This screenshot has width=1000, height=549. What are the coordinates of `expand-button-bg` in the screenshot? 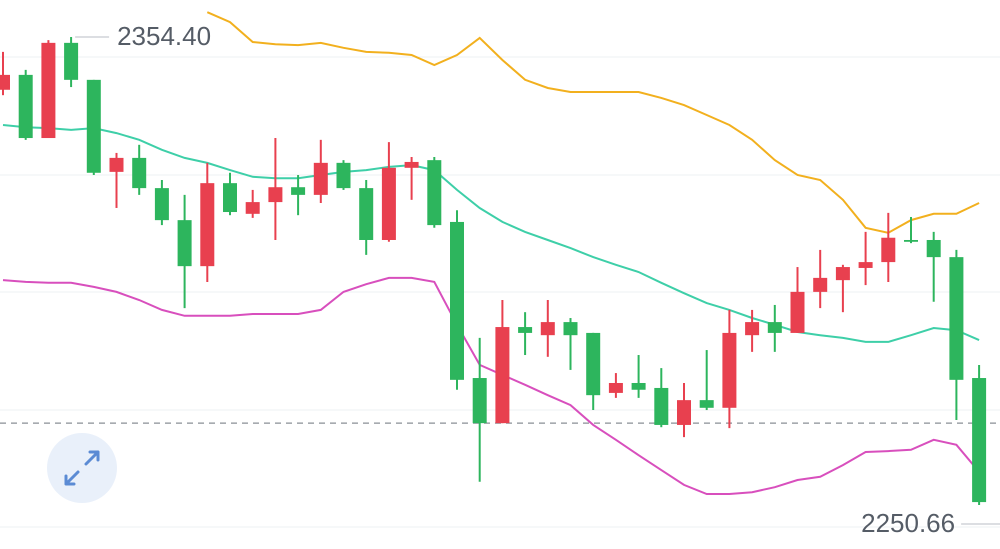 It's located at (82, 468).